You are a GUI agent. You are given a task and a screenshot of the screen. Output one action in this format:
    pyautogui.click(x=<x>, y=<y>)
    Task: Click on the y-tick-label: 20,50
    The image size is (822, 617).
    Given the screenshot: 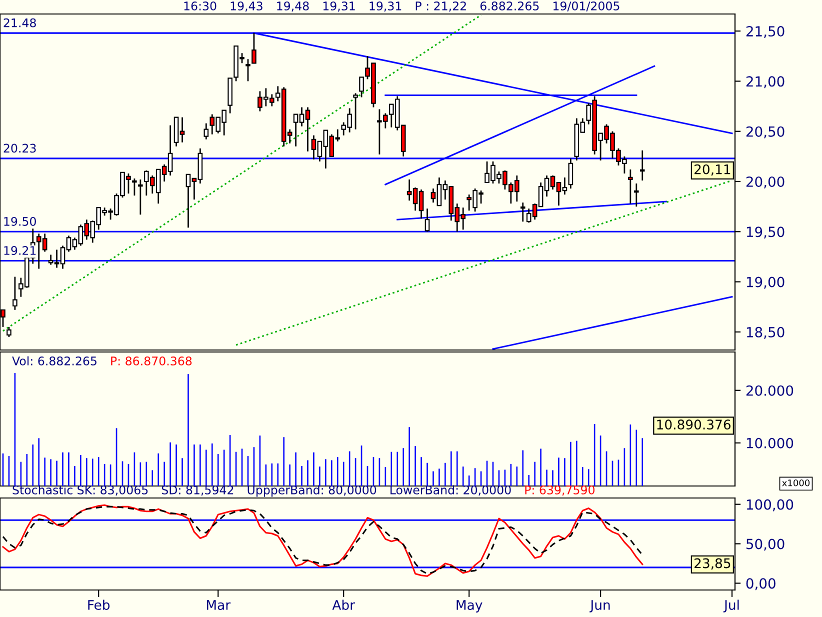 What is the action you would take?
    pyautogui.click(x=765, y=132)
    